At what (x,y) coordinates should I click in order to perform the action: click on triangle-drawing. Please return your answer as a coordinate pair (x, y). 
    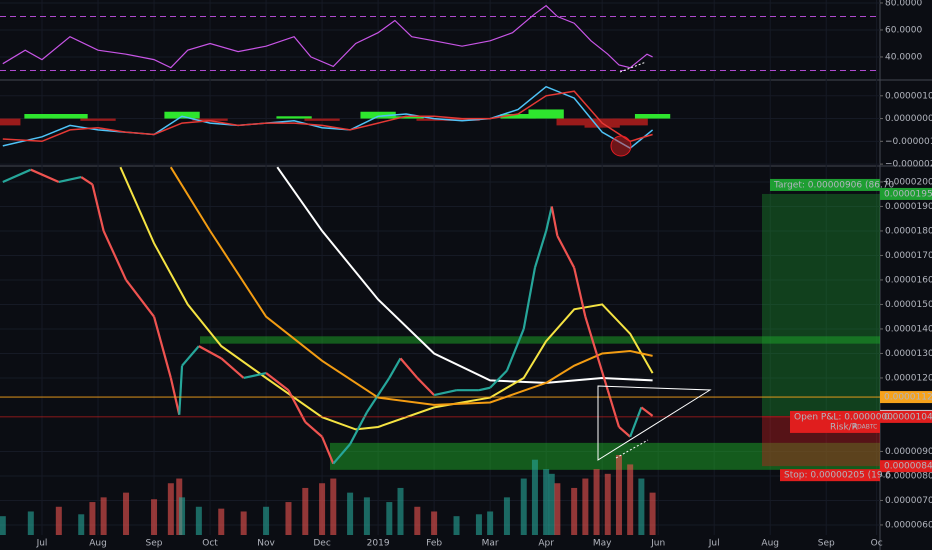
    Looking at the image, I should click on (654, 423).